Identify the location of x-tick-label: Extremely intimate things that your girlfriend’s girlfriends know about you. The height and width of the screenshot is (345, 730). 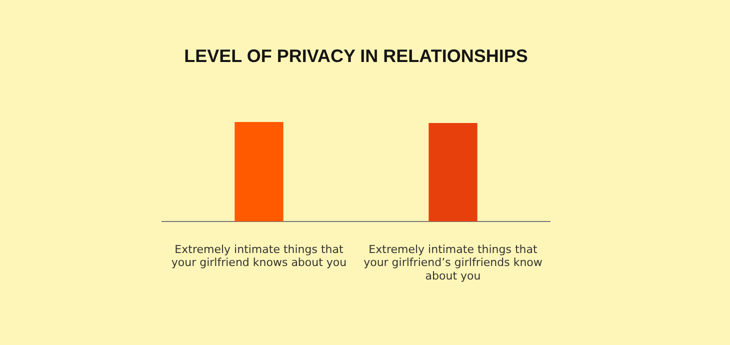
(453, 262).